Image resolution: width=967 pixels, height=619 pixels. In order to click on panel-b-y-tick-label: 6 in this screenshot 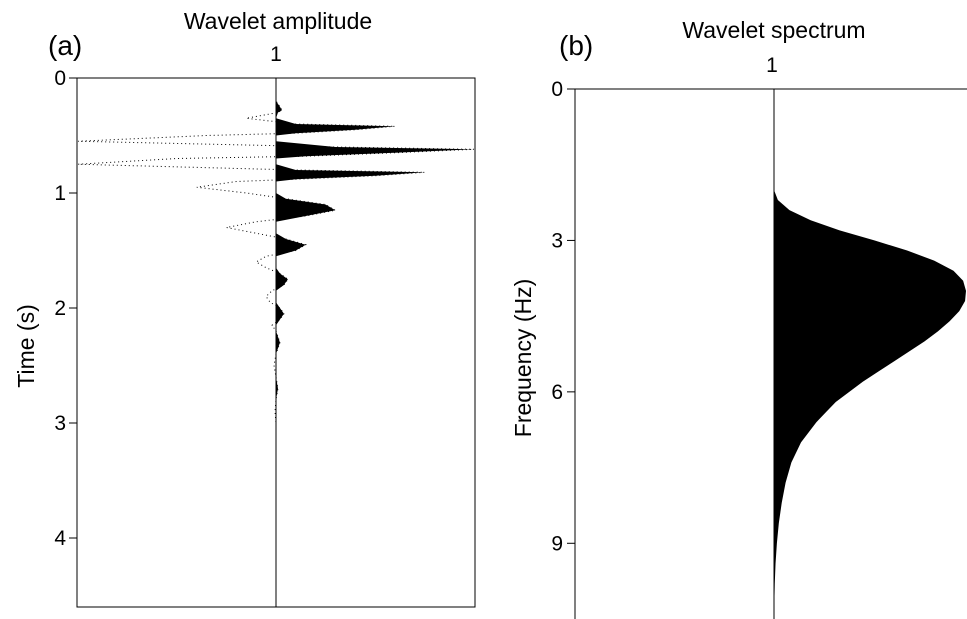, I will do `click(557, 392)`.